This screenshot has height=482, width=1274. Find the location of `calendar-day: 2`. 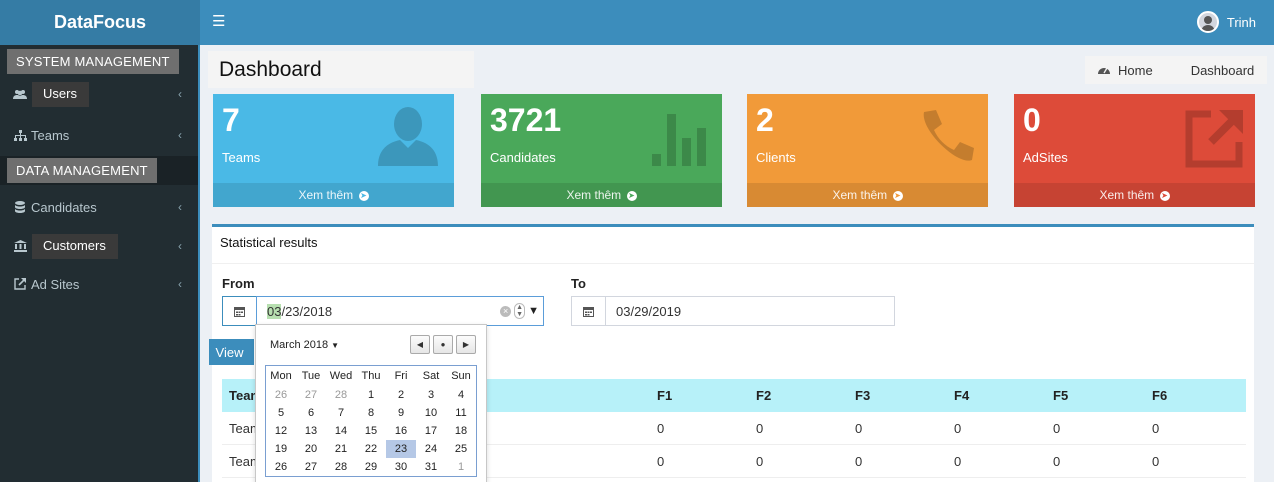

calendar-day: 2 is located at coordinates (401, 395).